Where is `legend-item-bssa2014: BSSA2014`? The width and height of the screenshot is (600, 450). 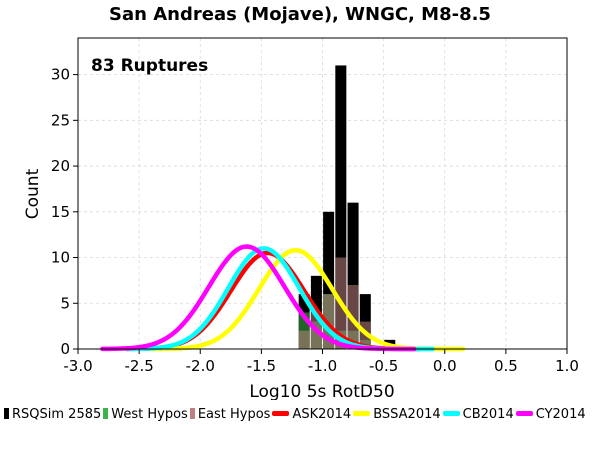 legend-item-bssa2014: BSSA2014 is located at coordinates (397, 415).